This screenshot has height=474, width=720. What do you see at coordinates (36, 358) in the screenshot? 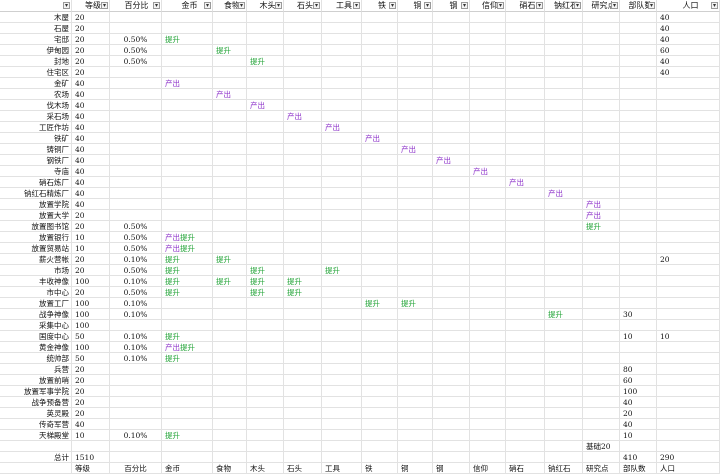
I see `cell-name: 统帅部` at bounding box center [36, 358].